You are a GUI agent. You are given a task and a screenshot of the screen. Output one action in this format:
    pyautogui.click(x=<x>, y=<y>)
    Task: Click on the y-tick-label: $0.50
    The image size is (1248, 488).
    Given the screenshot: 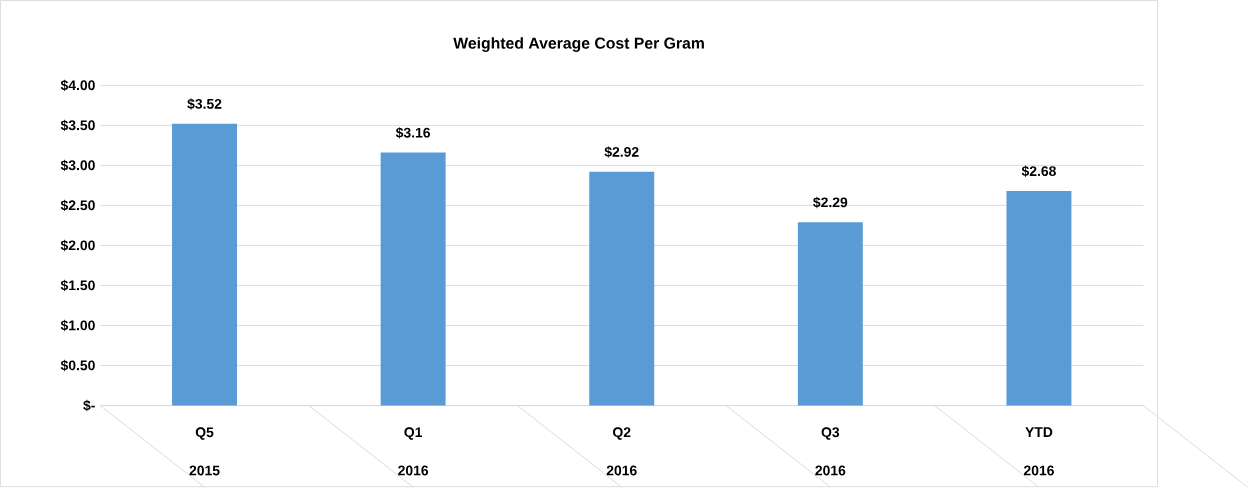 What is the action you would take?
    pyautogui.click(x=77, y=366)
    